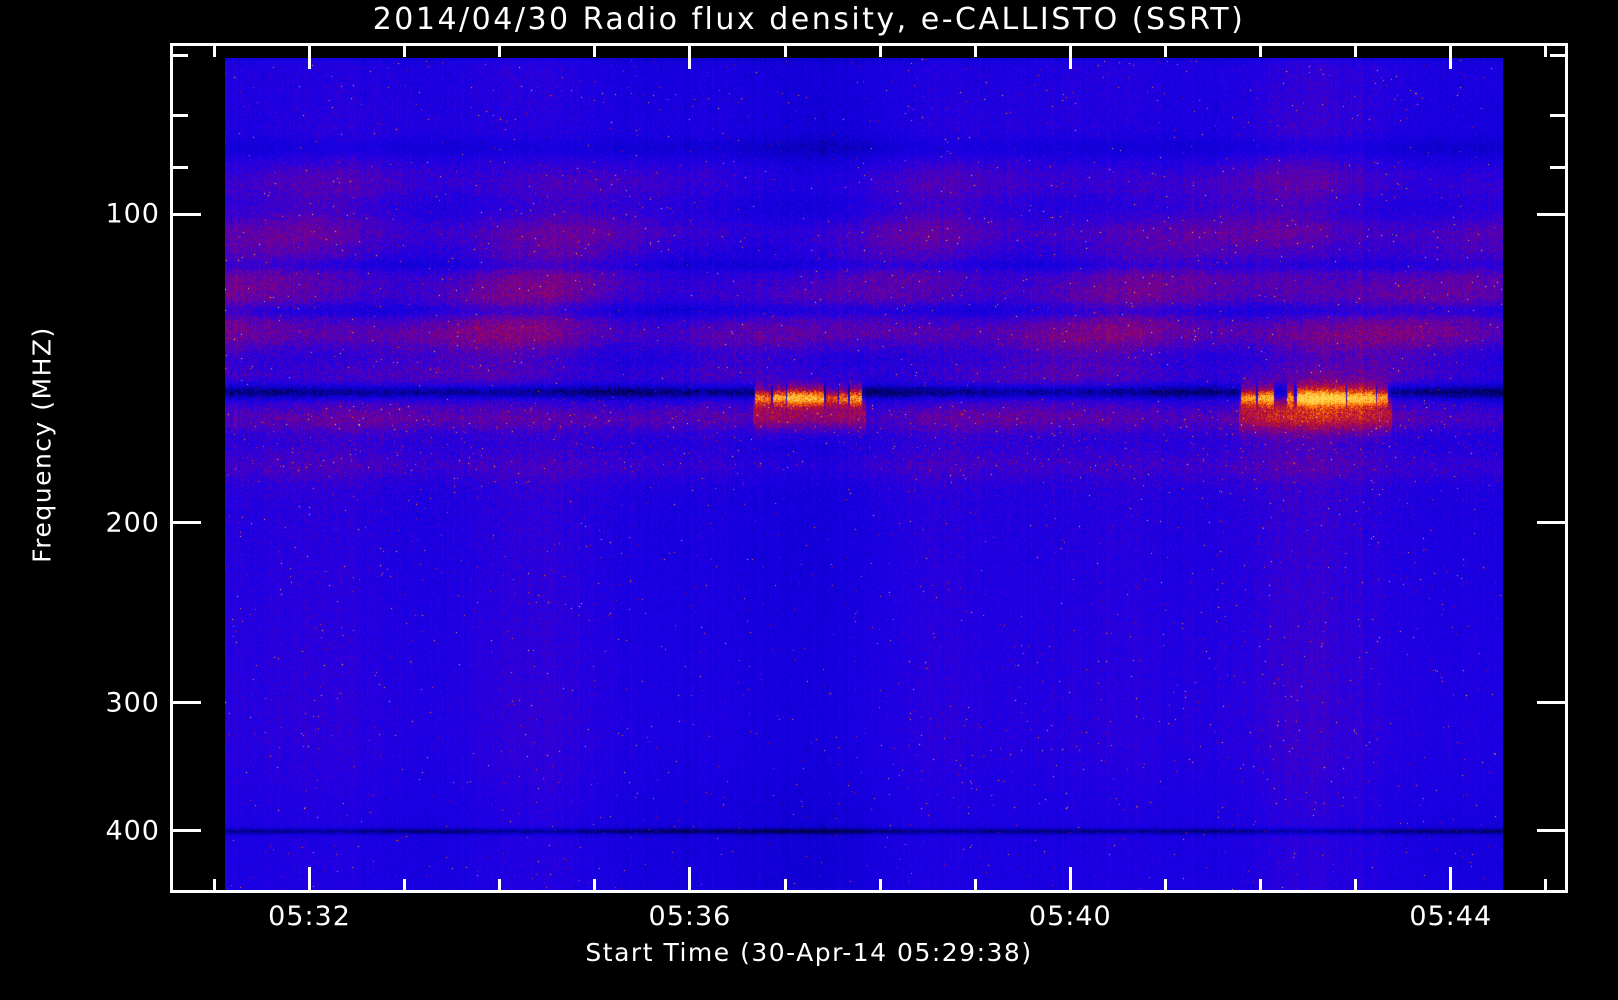  Describe the element at coordinates (309, 916) in the screenshot. I see `x-tick-label: 05:32` at that location.